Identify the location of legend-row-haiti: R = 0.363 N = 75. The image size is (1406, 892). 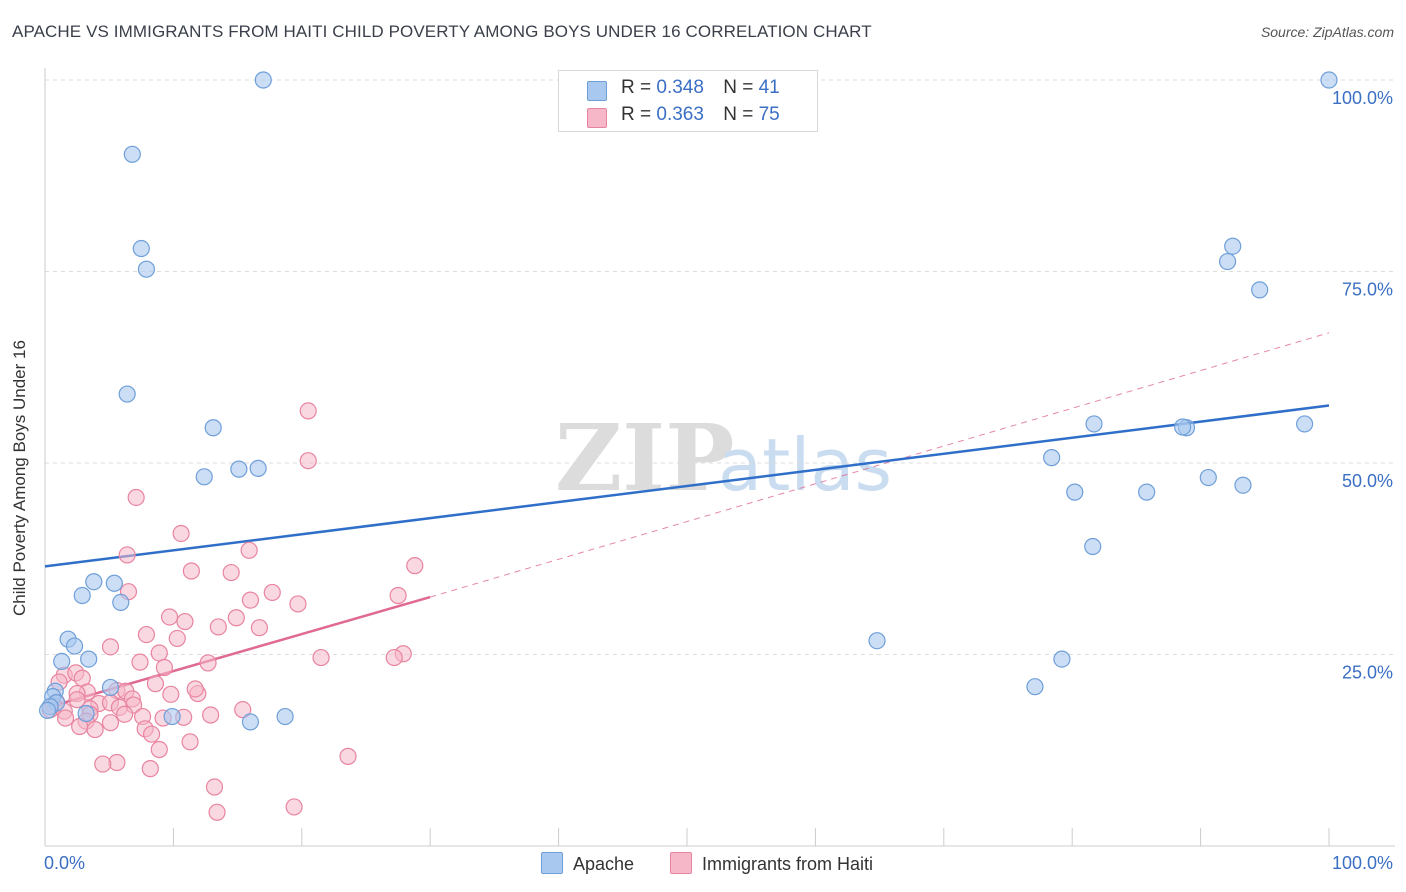
(683, 116).